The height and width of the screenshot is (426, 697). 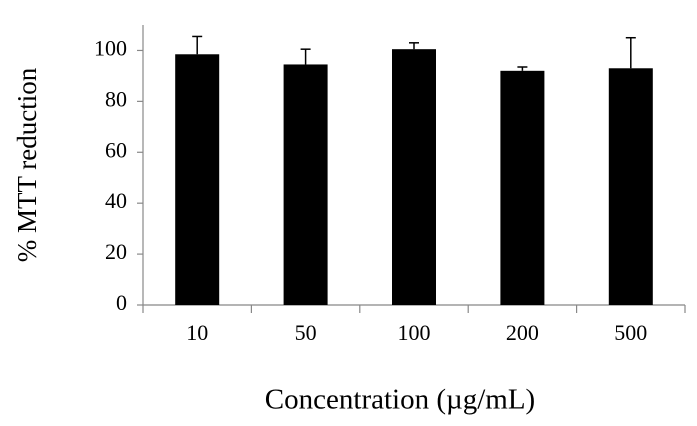 What do you see at coordinates (27, 164) in the screenshot?
I see `y-axis-label: % MTT reduction` at bounding box center [27, 164].